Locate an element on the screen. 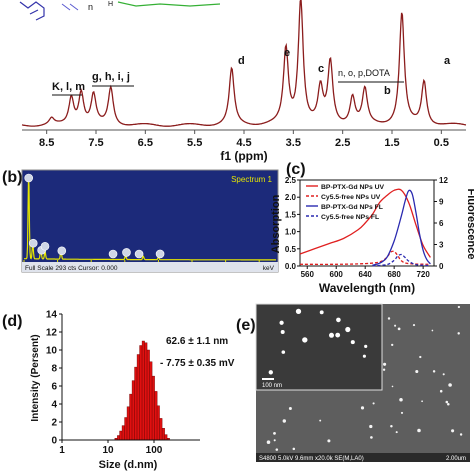 This screenshot has width=474, height=474. uv-y-label-right: Fluorescence is located at coordinates (469, 224).